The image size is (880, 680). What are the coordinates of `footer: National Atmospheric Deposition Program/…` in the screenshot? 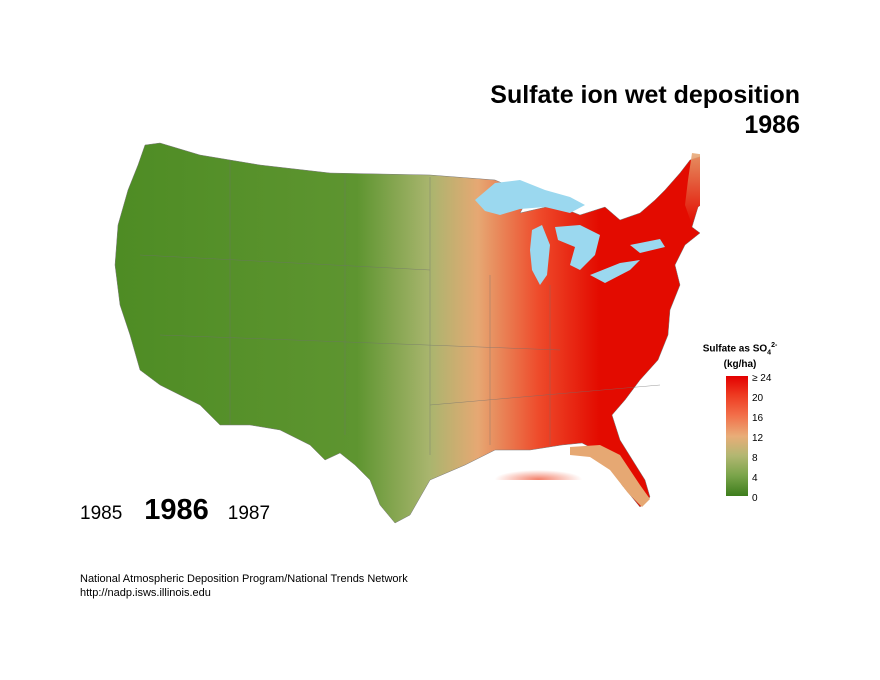 It's located at (244, 586).